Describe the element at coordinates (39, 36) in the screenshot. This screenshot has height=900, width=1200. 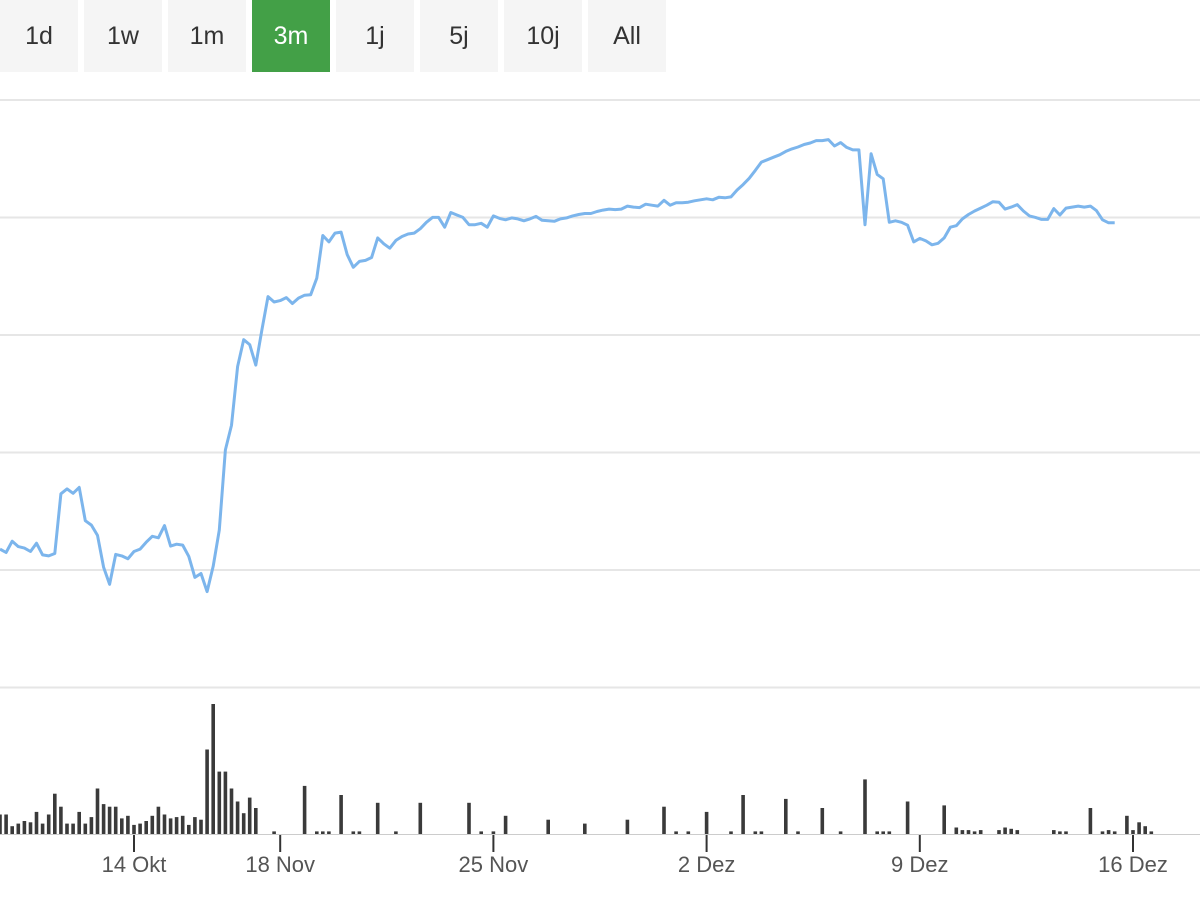
I see `range-button-1d: 1d` at that location.